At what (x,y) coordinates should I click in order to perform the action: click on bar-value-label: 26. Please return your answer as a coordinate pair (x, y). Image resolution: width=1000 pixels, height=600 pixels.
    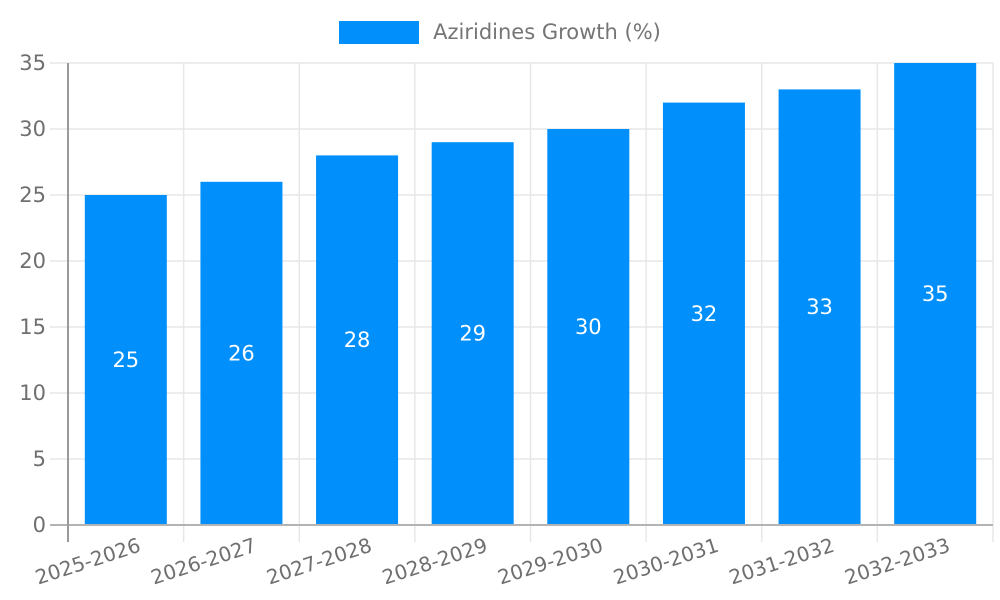
    Looking at the image, I should click on (241, 353).